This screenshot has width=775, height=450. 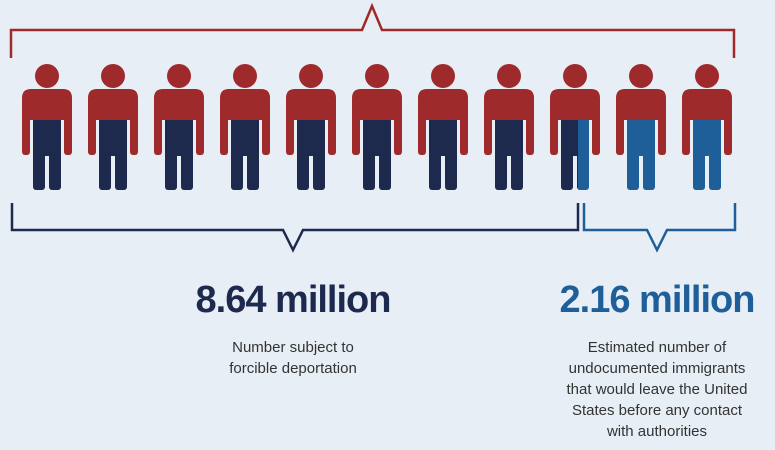 What do you see at coordinates (293, 368) in the screenshot?
I see `left-caption: forcible deportation` at bounding box center [293, 368].